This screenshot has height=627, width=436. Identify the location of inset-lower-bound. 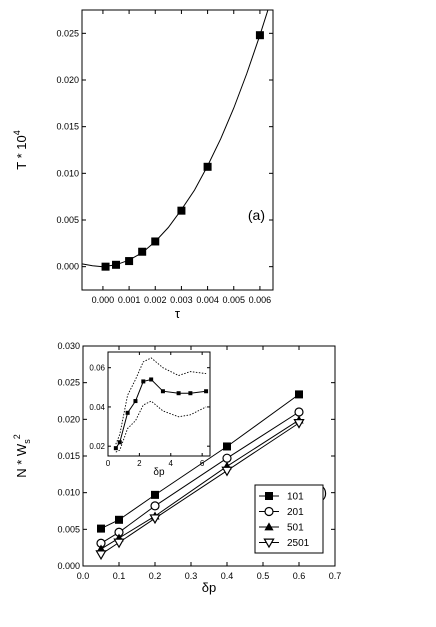
(161, 426).